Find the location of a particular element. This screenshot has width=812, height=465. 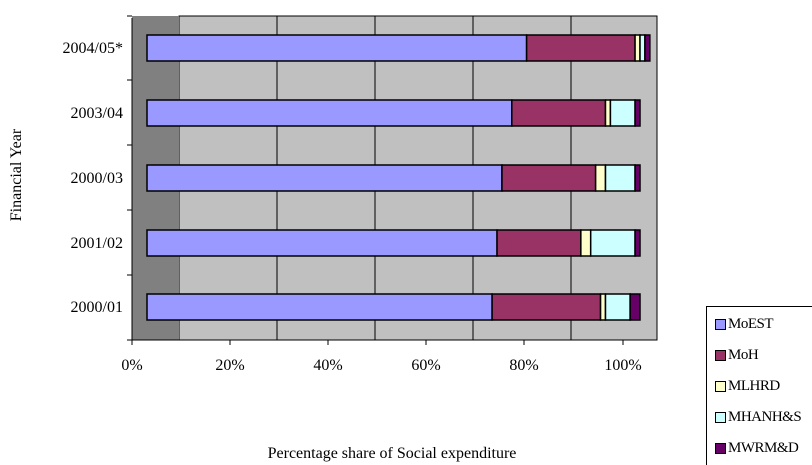

legend-item: MoH is located at coordinates (737, 355).